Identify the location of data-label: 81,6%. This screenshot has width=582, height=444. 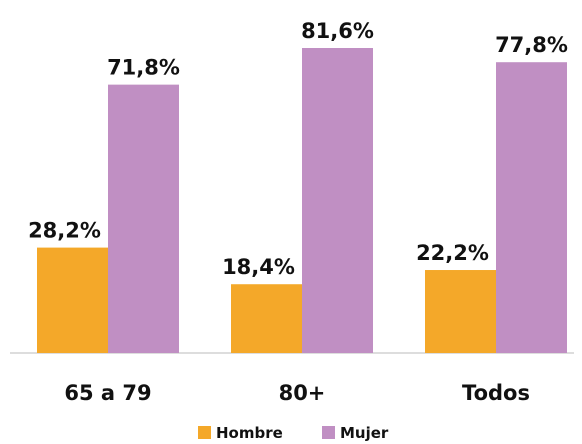
(337, 31).